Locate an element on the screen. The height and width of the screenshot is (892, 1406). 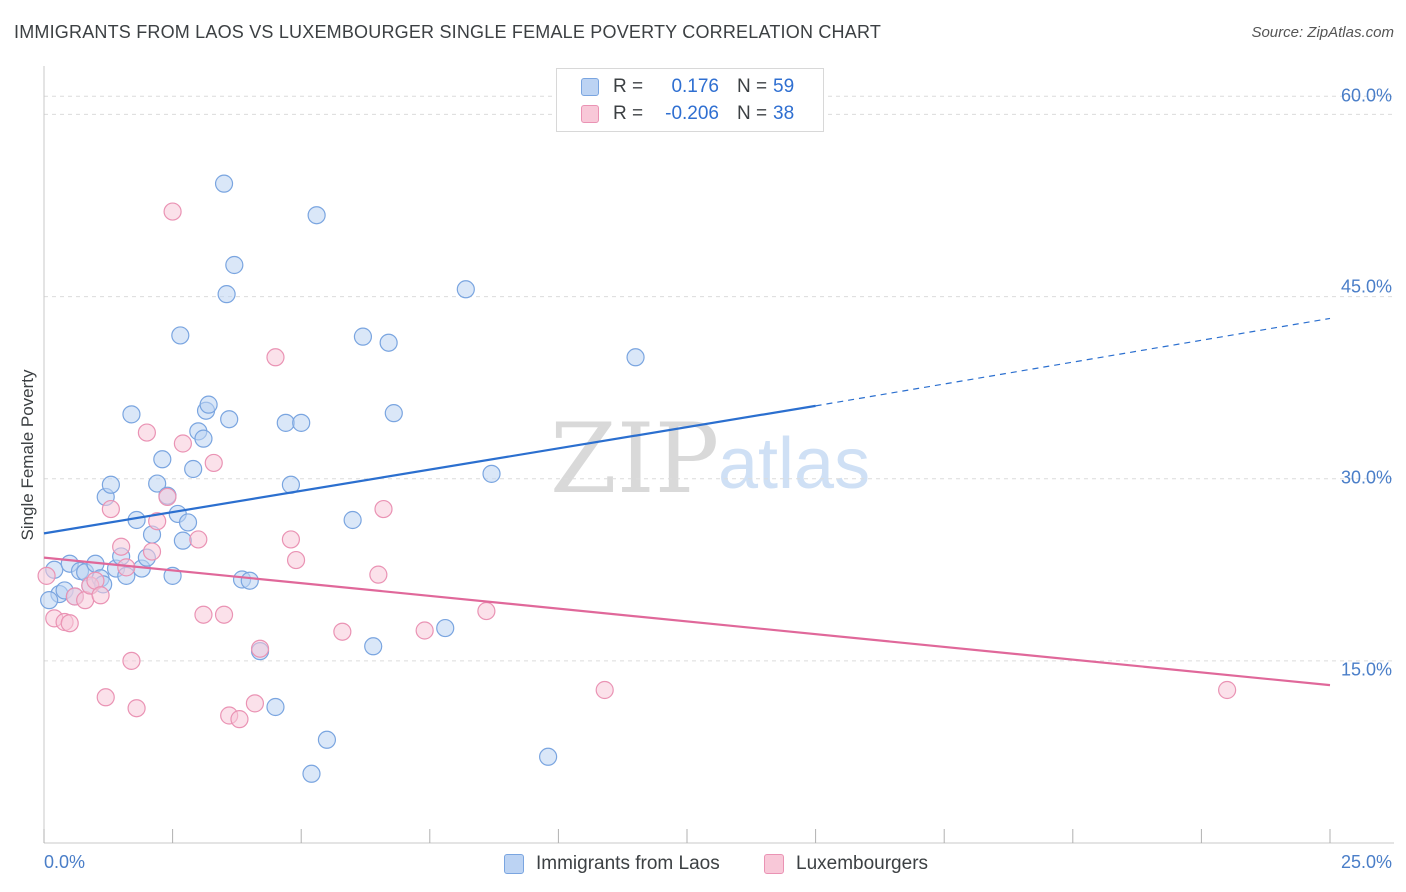
y-tick-label-30: 30.0% is located at coordinates (1366, 477).